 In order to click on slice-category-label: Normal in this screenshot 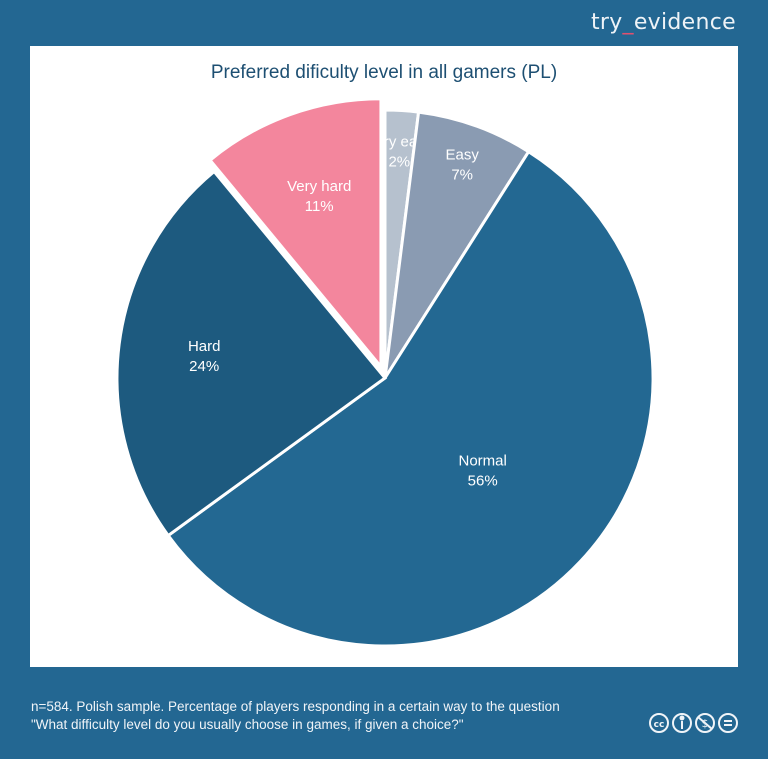, I will do `click(483, 461)`.